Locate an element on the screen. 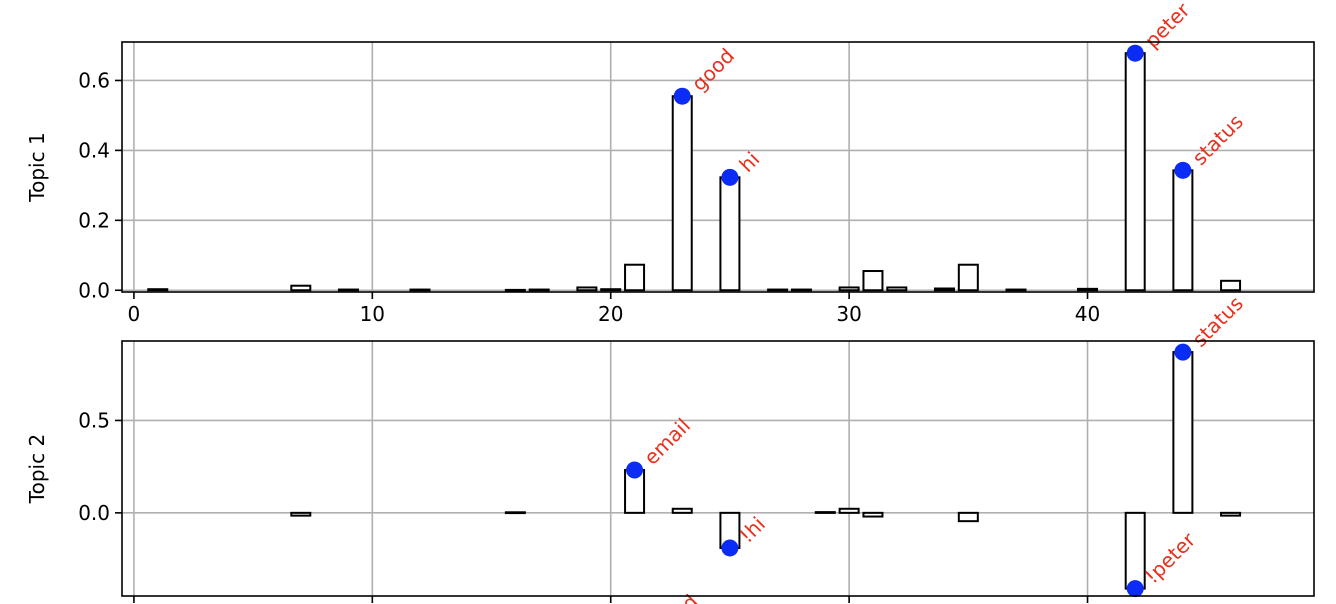  y-tick-label: 0.6 is located at coordinates (94, 80).